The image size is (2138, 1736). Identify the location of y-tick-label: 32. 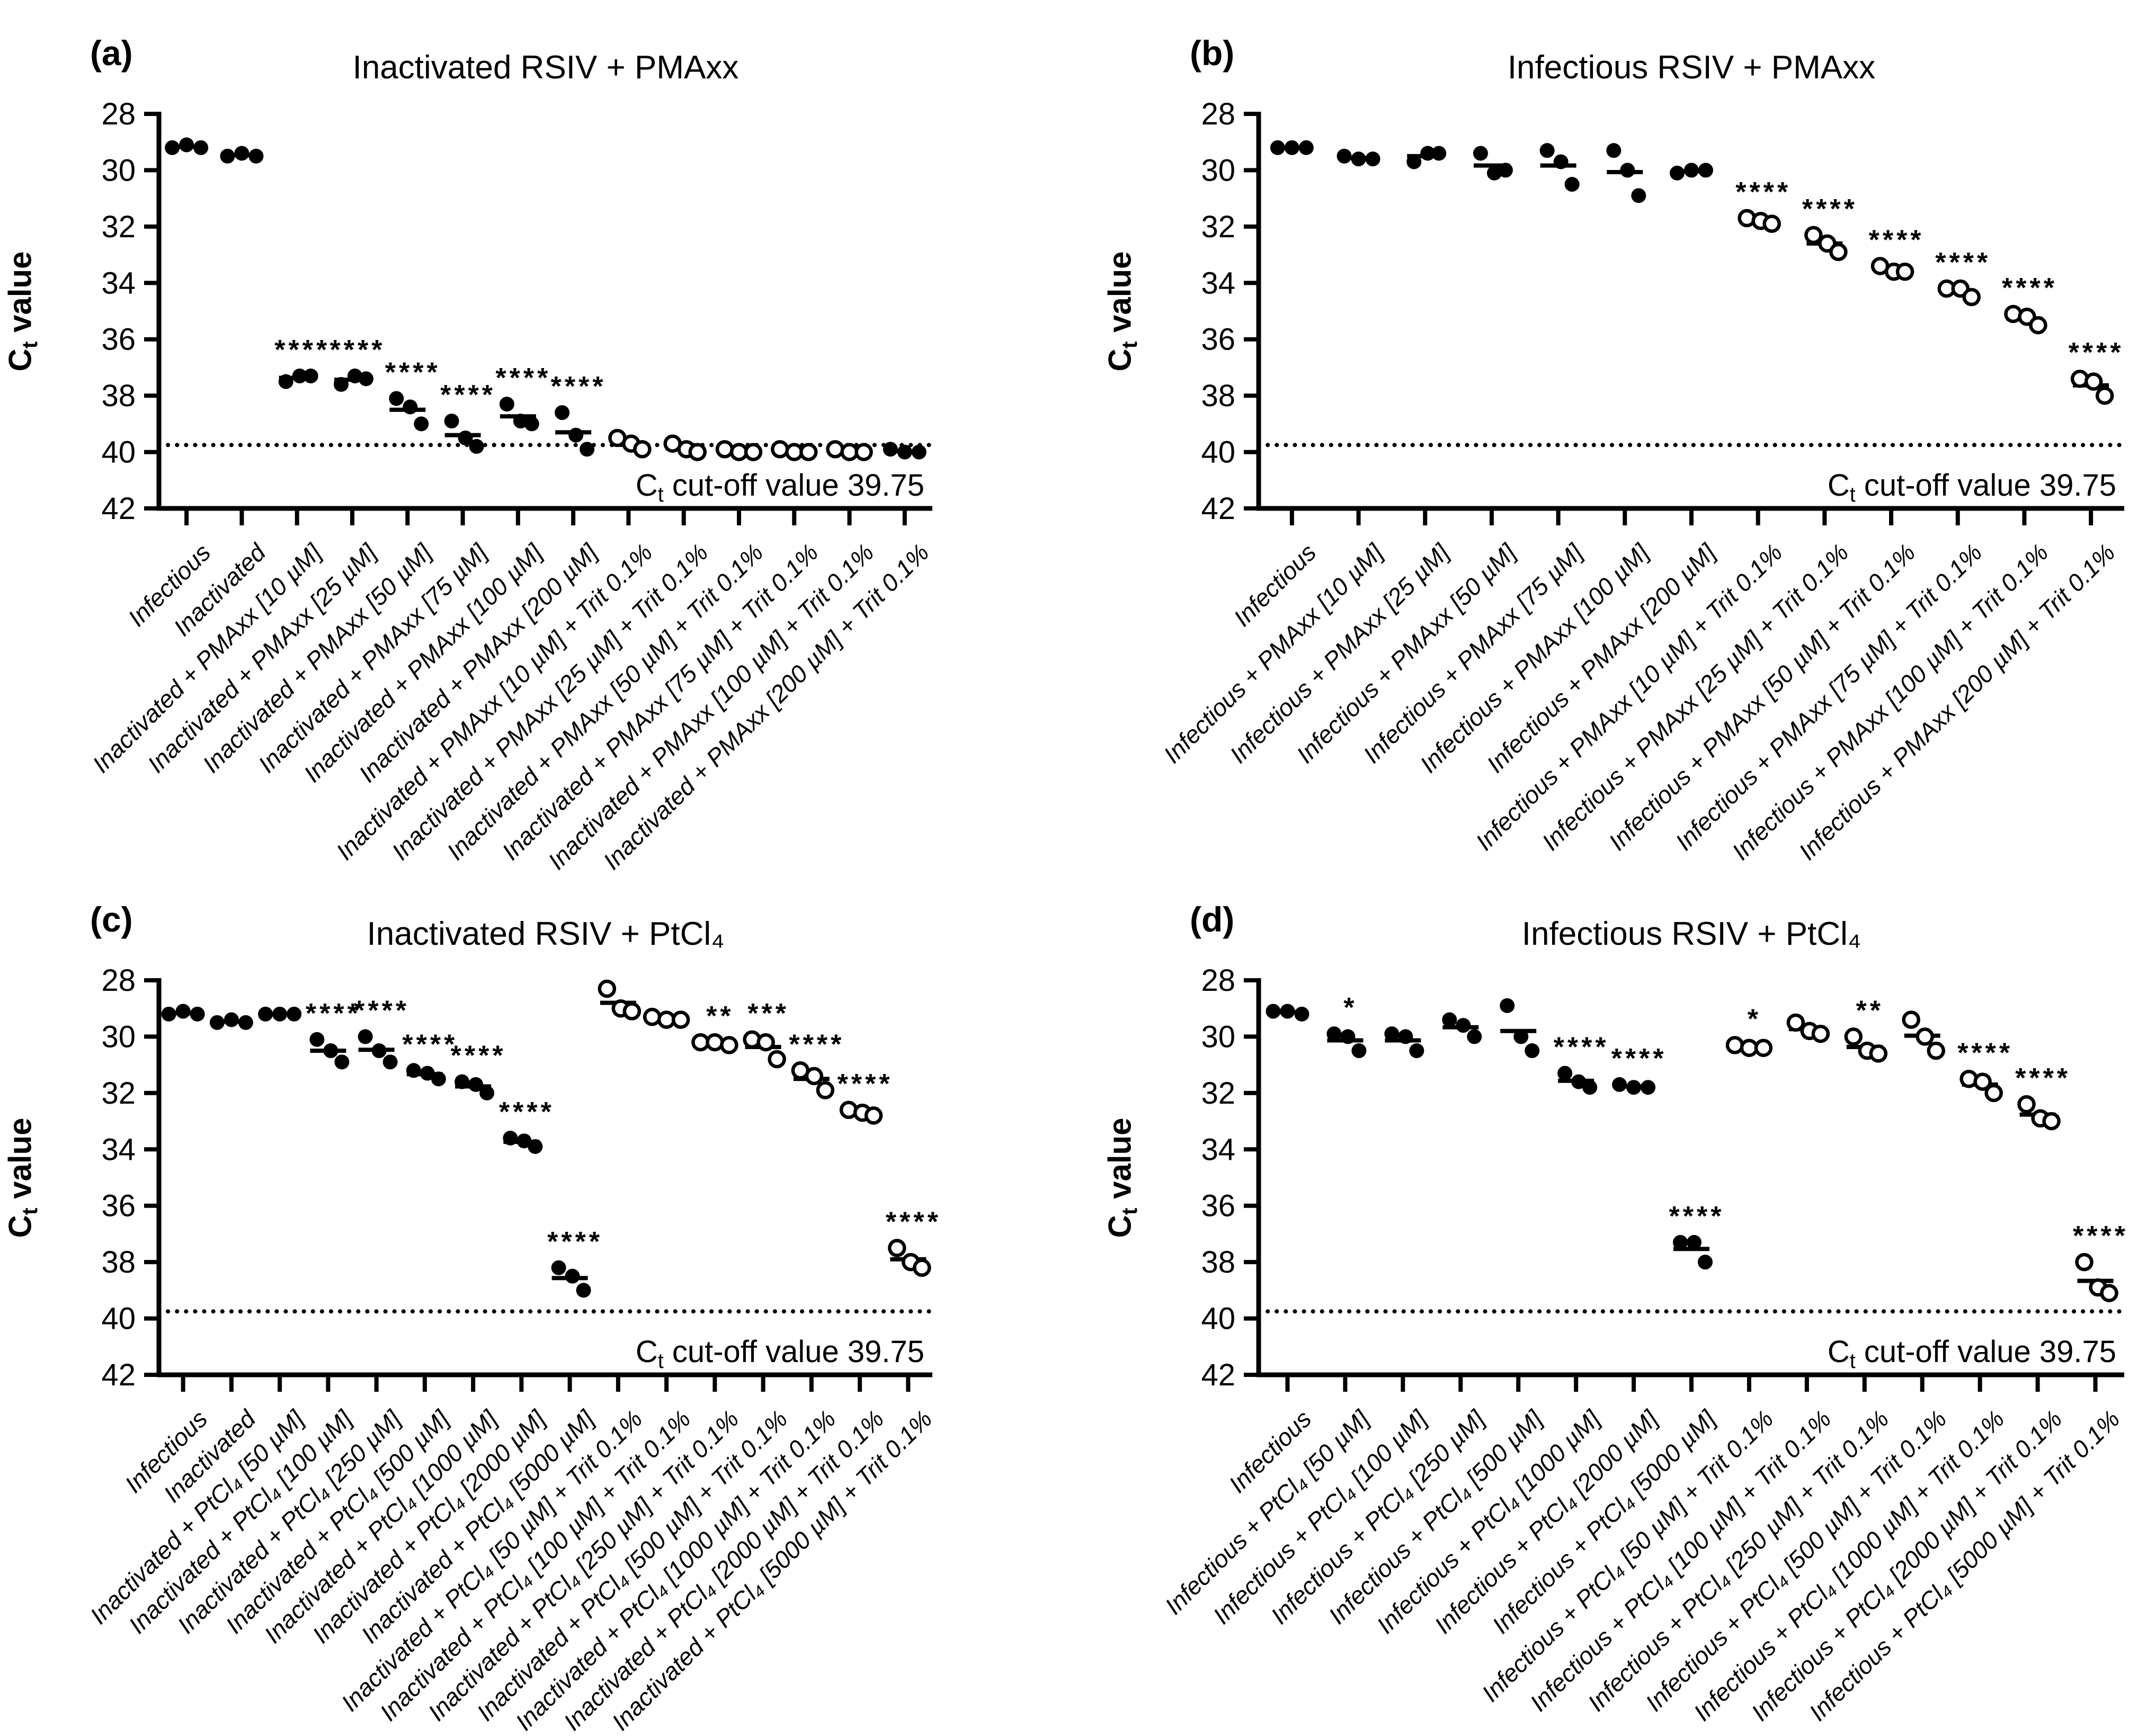
(118, 1094).